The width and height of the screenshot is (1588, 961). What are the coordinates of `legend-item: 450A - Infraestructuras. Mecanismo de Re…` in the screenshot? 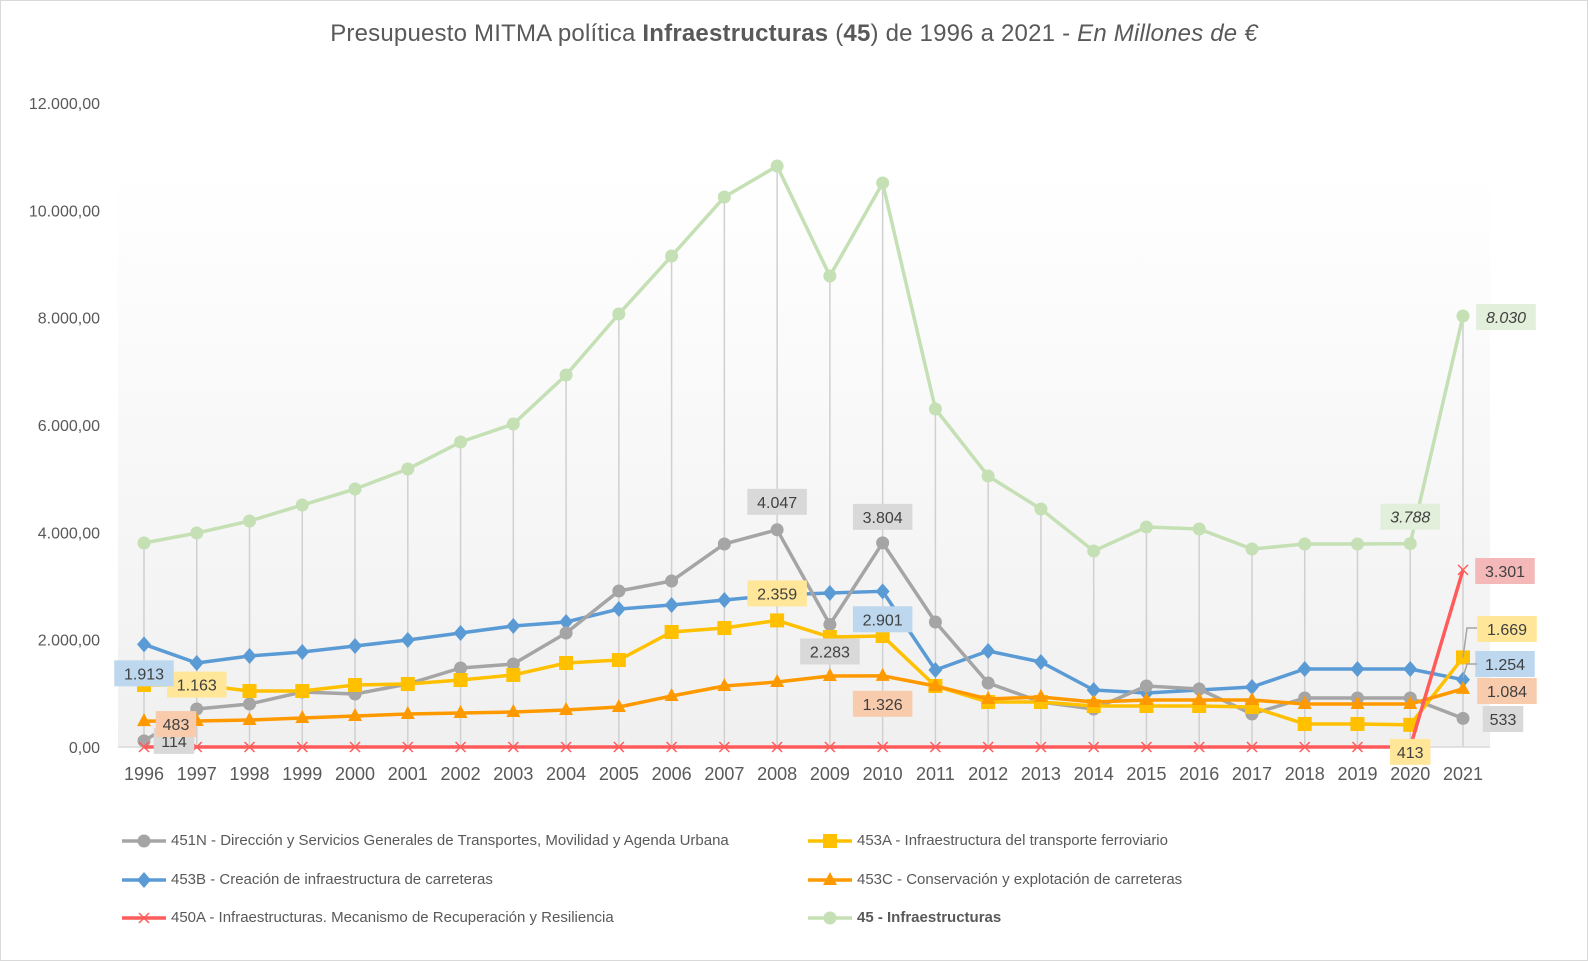 It's located at (368, 917).